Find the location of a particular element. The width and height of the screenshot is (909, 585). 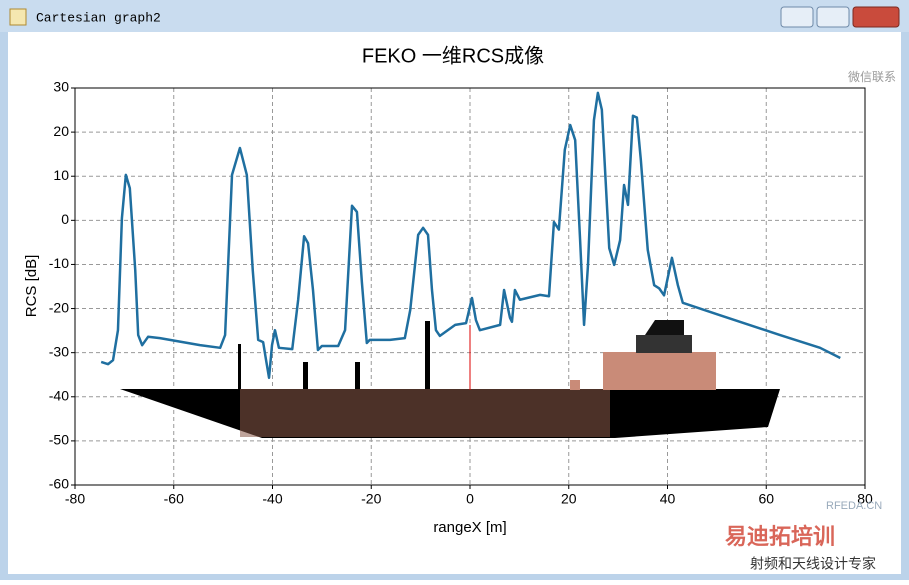

y-axis-label: RCS [dB] is located at coordinates (31, 286).